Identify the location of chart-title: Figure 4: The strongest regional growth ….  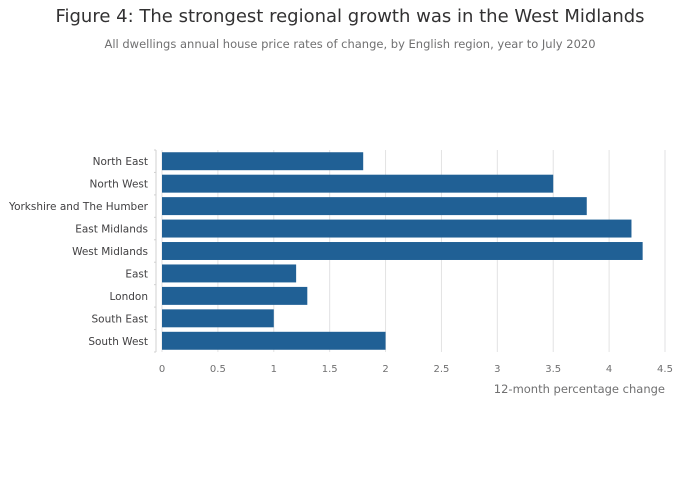
(350, 16).